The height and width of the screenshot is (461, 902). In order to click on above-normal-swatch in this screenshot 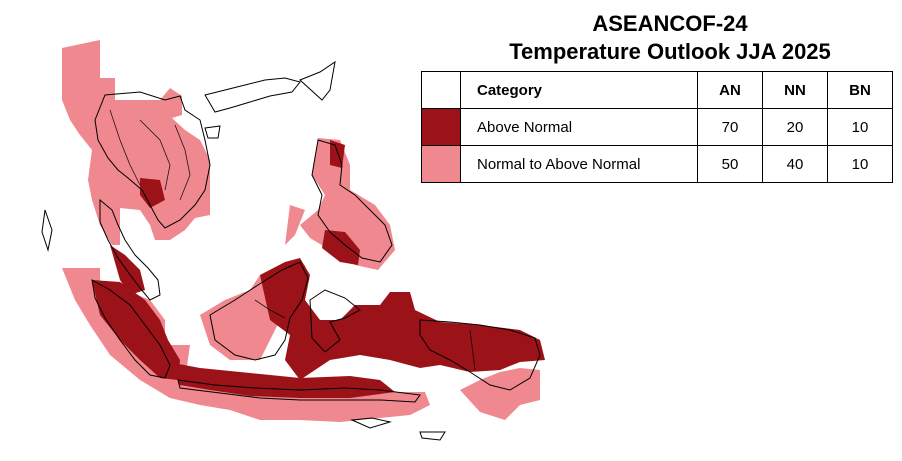, I will do `click(441, 127)`.